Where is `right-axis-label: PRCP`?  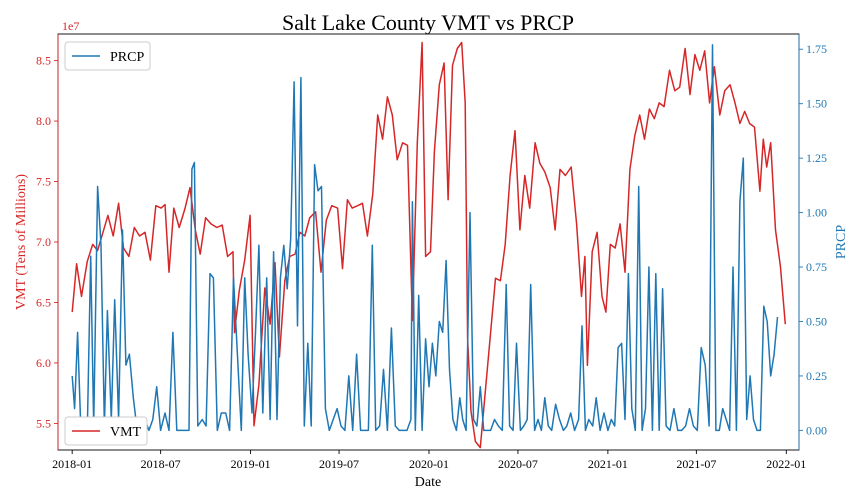
right-axis-label: PRCP is located at coordinates (841, 242).